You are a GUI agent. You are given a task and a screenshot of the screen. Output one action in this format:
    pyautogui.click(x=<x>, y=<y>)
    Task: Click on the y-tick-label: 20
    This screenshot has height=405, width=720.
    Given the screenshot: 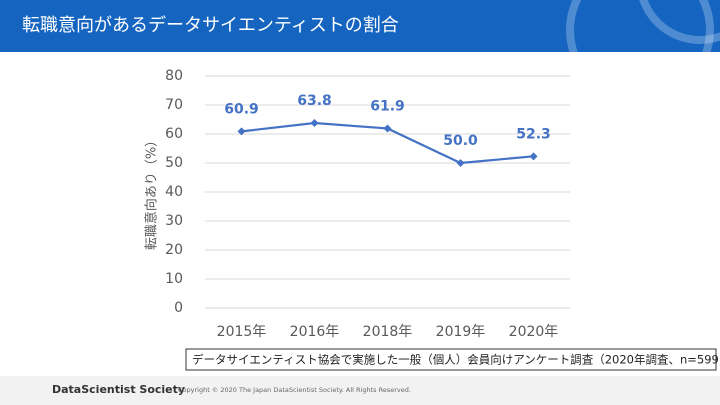 What is the action you would take?
    pyautogui.click(x=174, y=250)
    